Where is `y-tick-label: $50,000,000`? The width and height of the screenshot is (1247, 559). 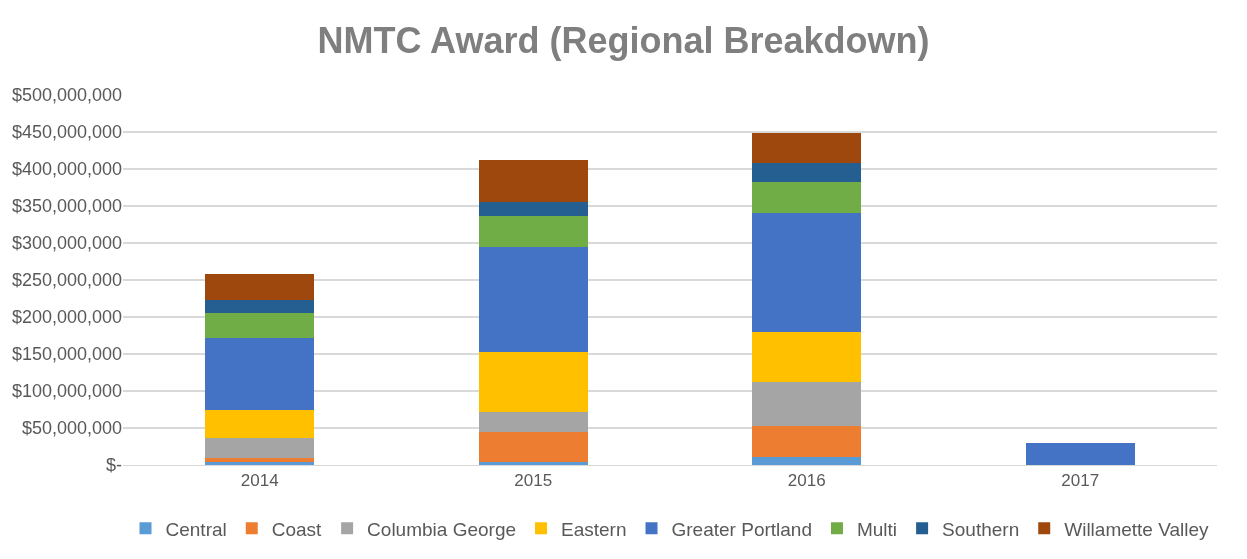
y-tick-label: $50,000,000 is located at coordinates (71, 428).